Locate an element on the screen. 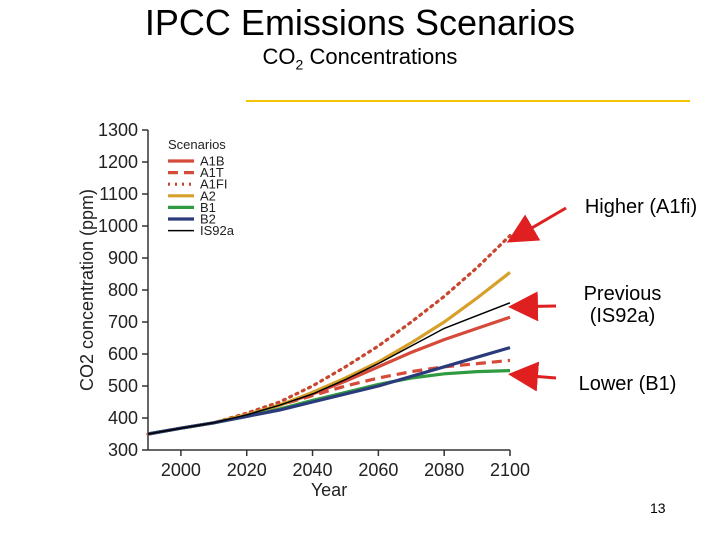 The width and height of the screenshot is (720, 540). title-divider is located at coordinates (468, 101).